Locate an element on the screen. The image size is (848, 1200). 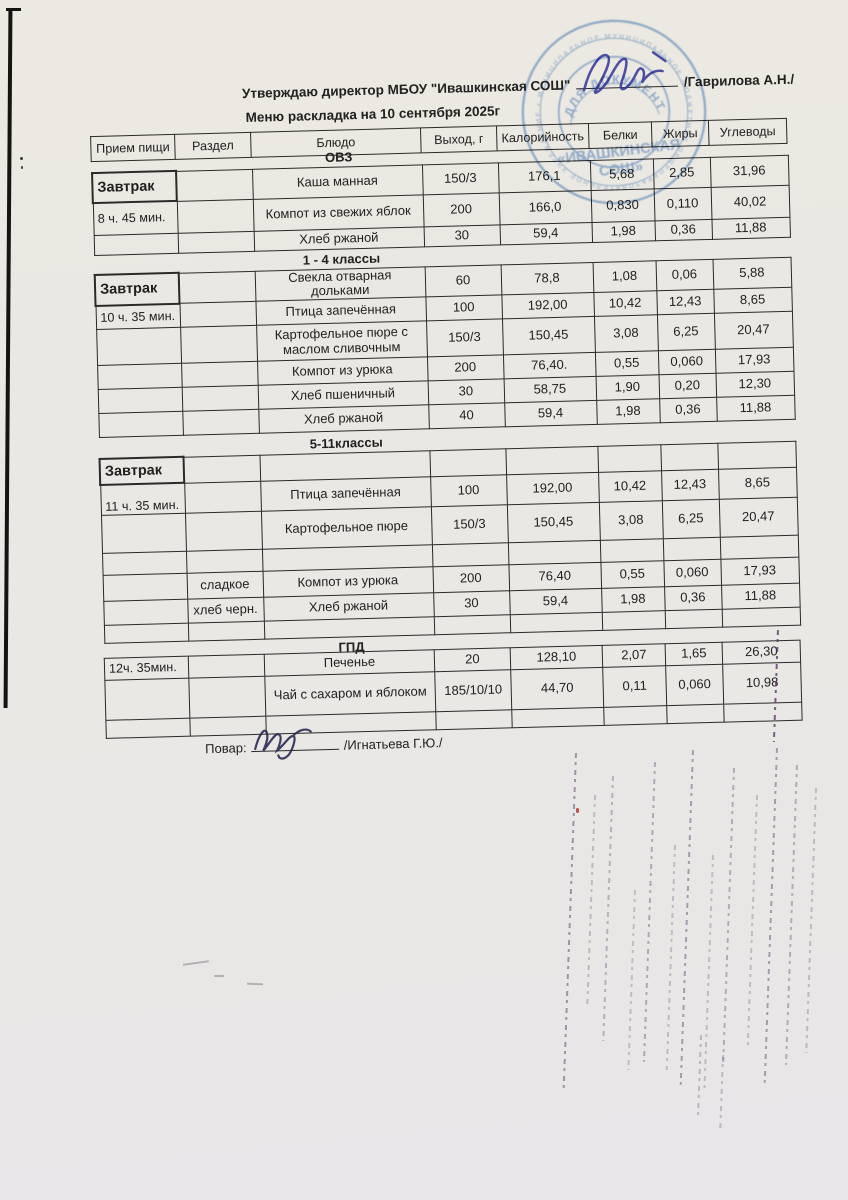
cell-dish is located at coordinates (349, 627).